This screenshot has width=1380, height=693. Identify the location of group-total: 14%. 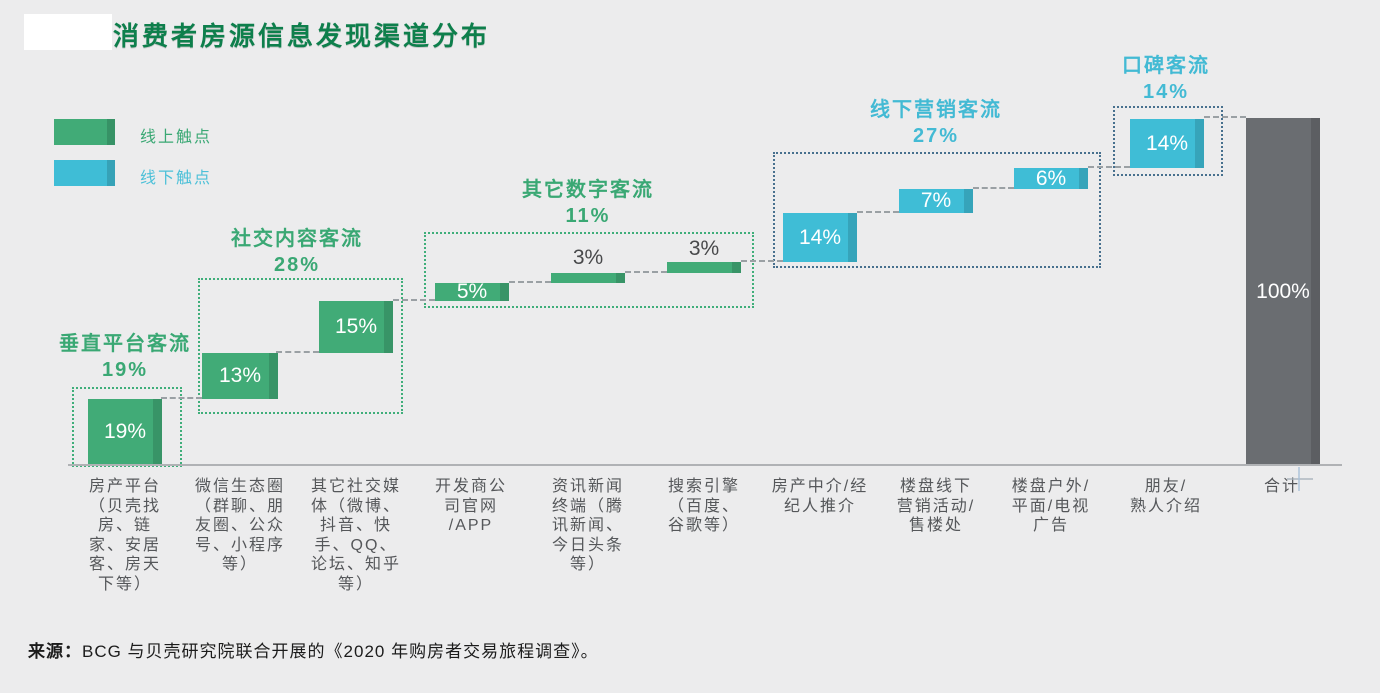
(1166, 92).